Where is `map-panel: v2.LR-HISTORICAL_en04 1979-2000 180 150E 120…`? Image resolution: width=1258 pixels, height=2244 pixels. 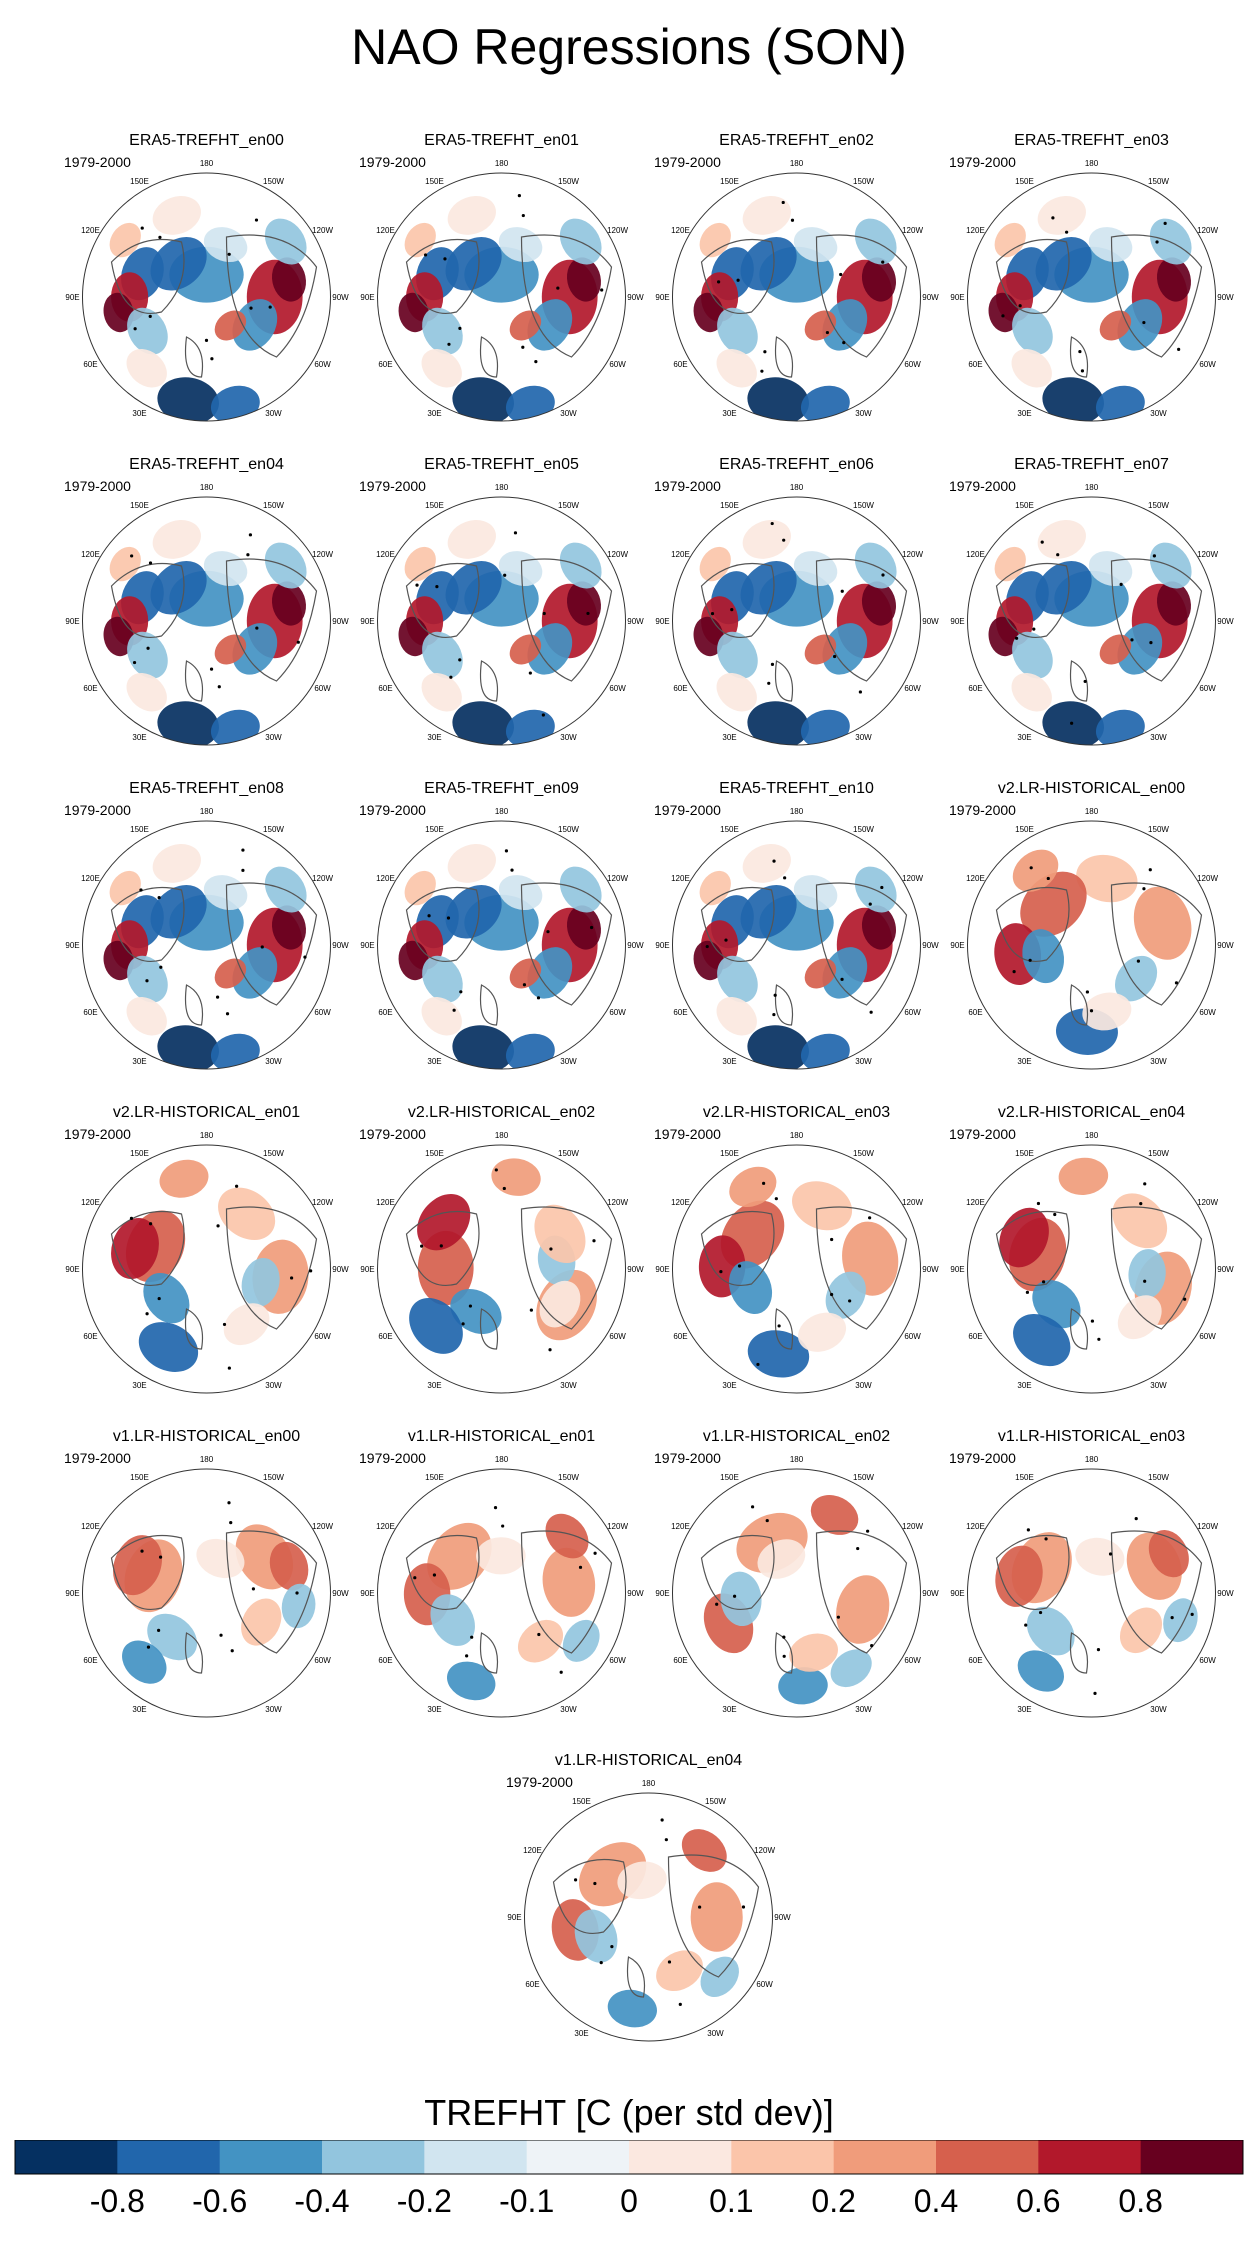 map-panel: v2.LR-HISTORICAL_en04 1979-2000 180 150E 120… is located at coordinates (1091, 1249).